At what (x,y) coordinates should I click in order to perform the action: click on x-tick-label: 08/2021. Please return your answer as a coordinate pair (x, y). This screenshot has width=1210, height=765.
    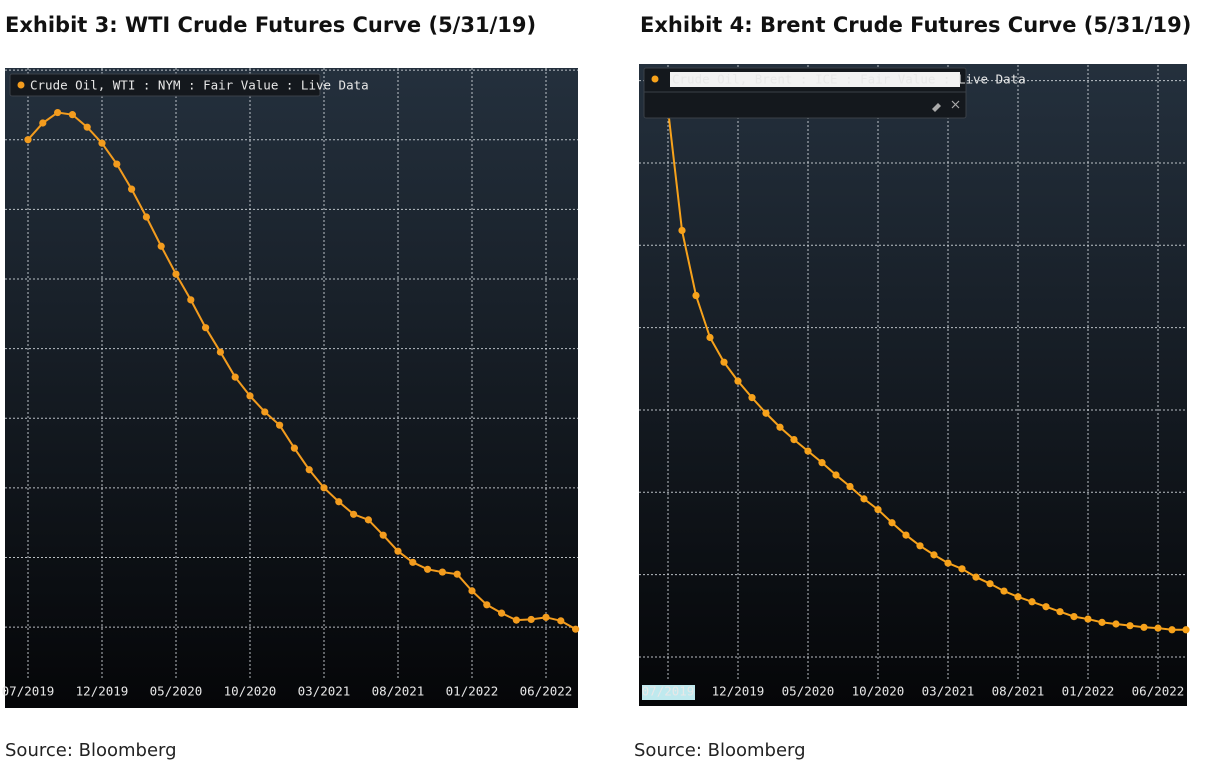
    Looking at the image, I should click on (1018, 691).